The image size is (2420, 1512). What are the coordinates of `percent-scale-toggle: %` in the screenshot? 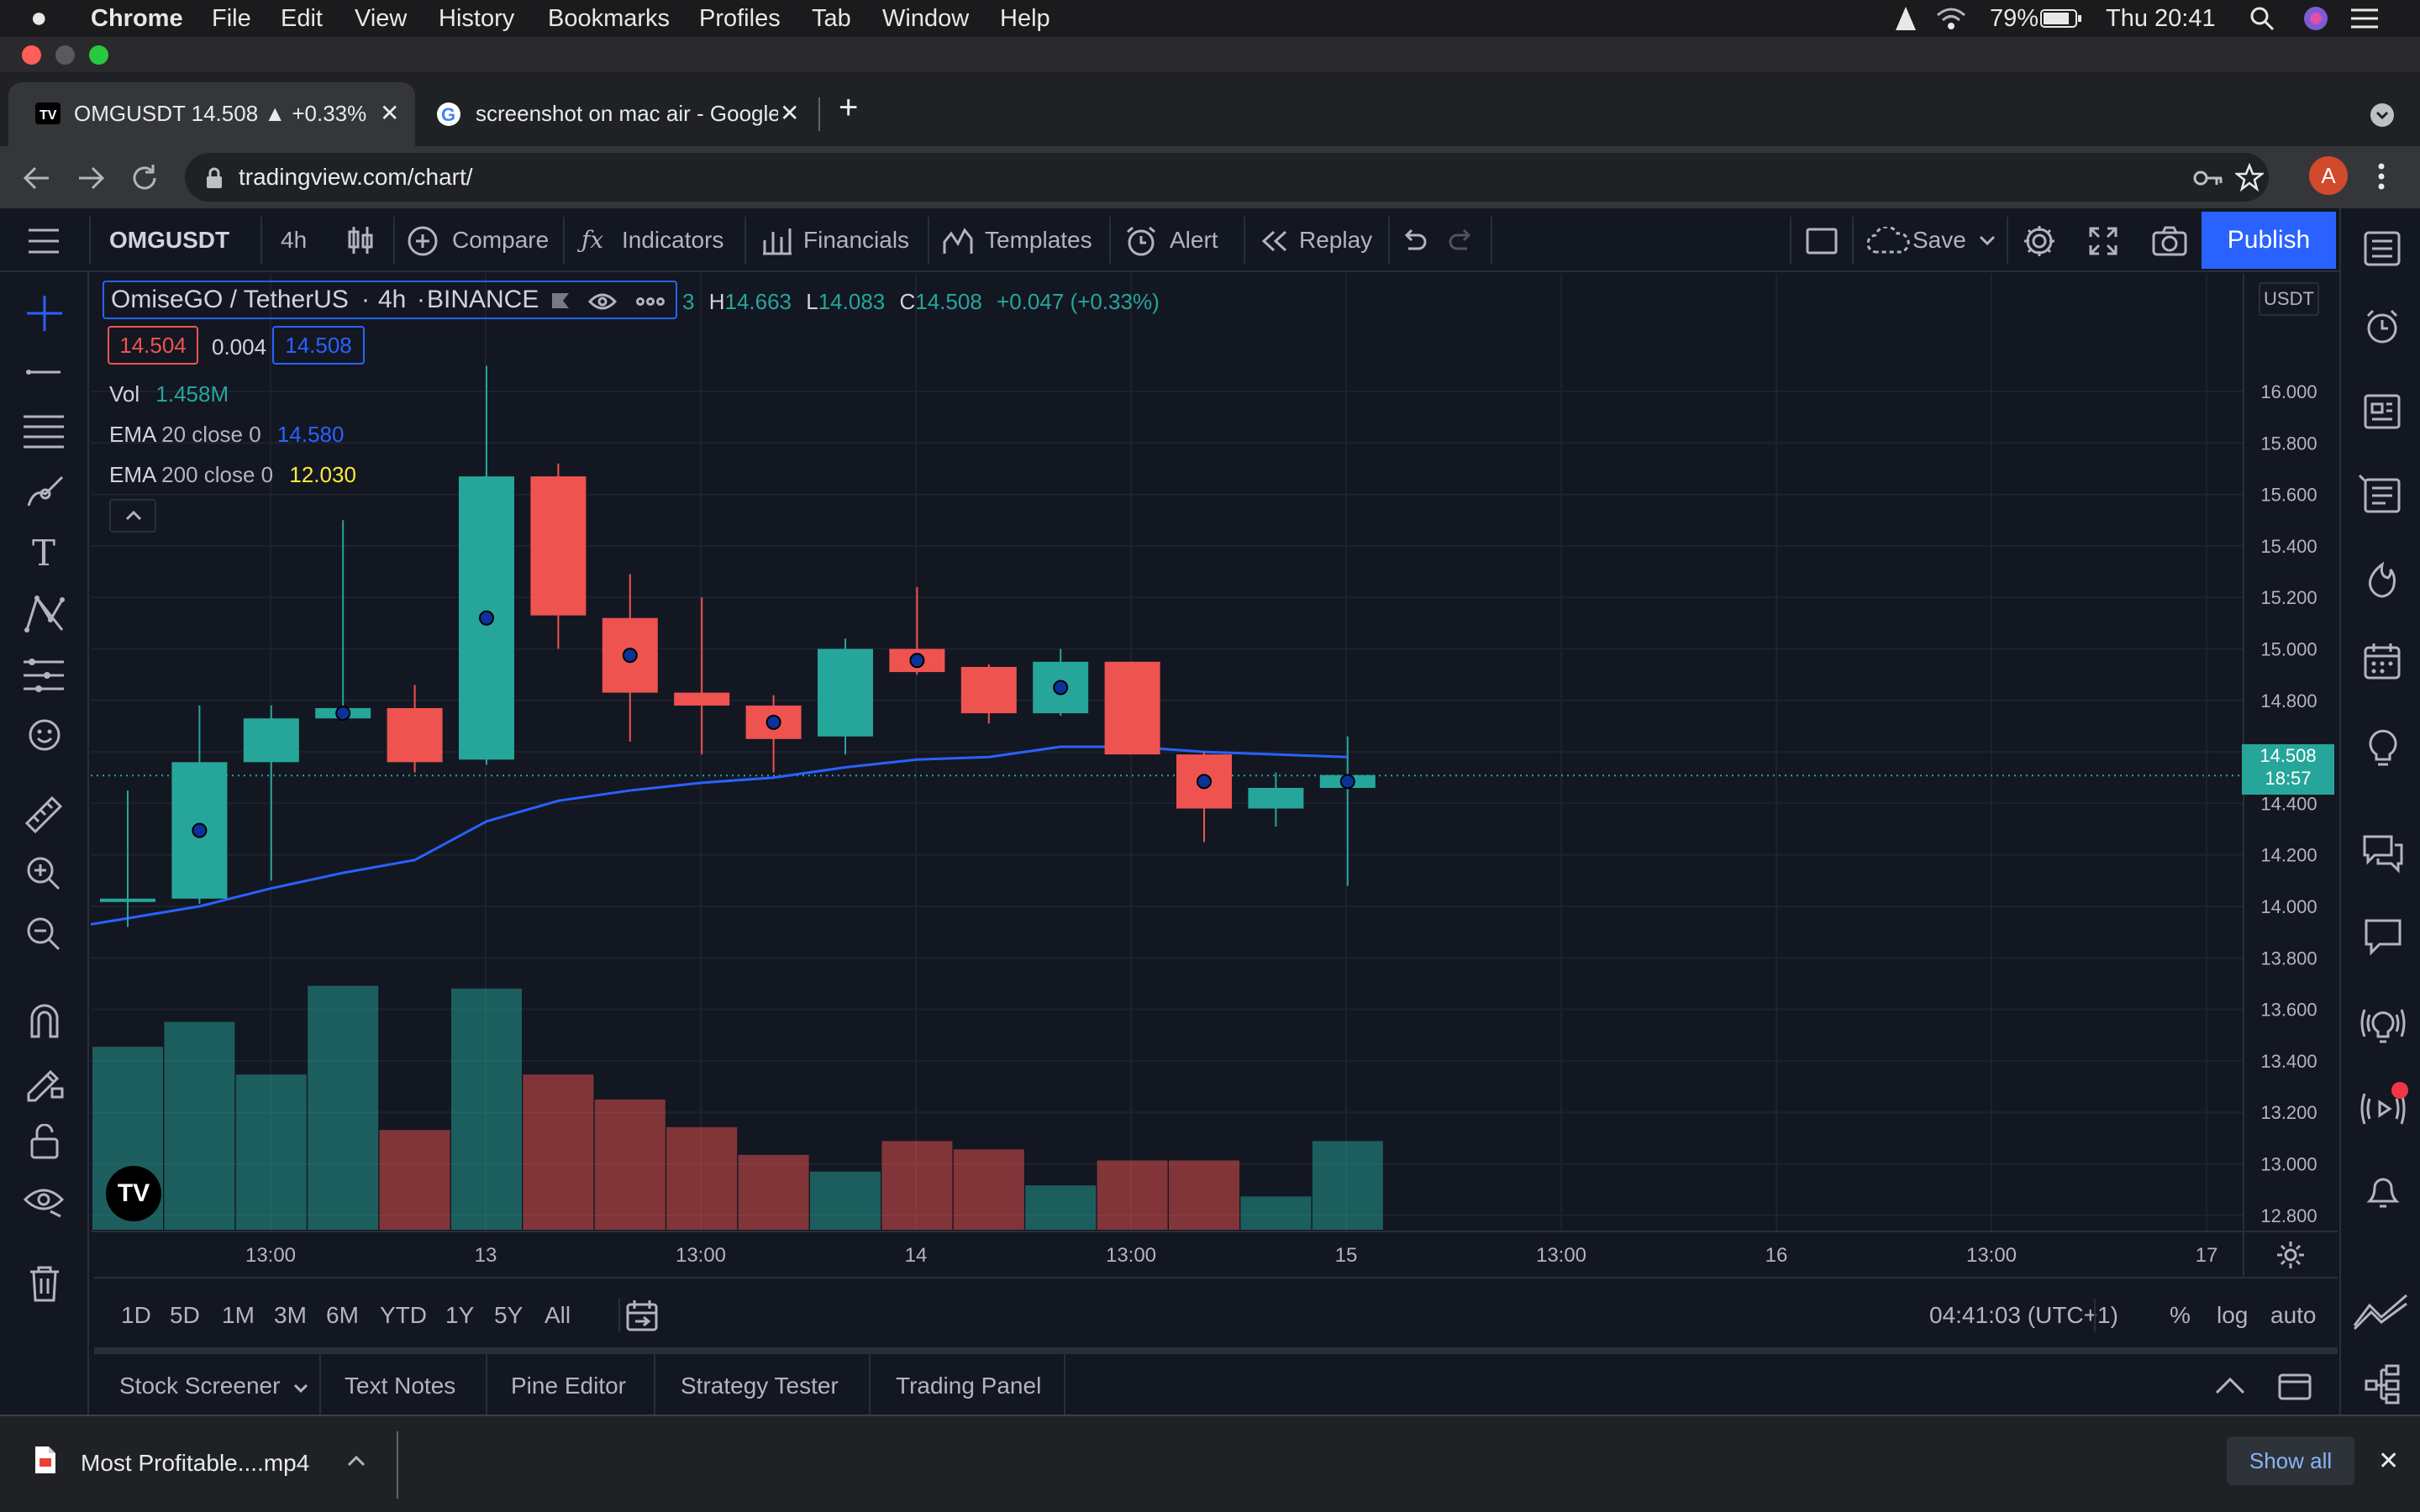 It's located at (2180, 1315).